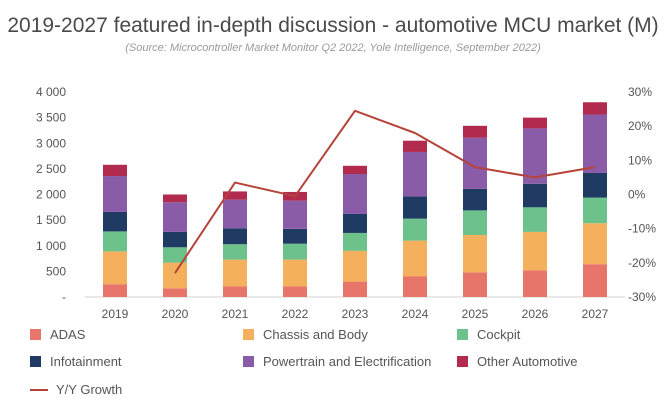 The image size is (666, 413). What do you see at coordinates (115, 241) in the screenshot?
I see `bar-segment-2-2019` at bounding box center [115, 241].